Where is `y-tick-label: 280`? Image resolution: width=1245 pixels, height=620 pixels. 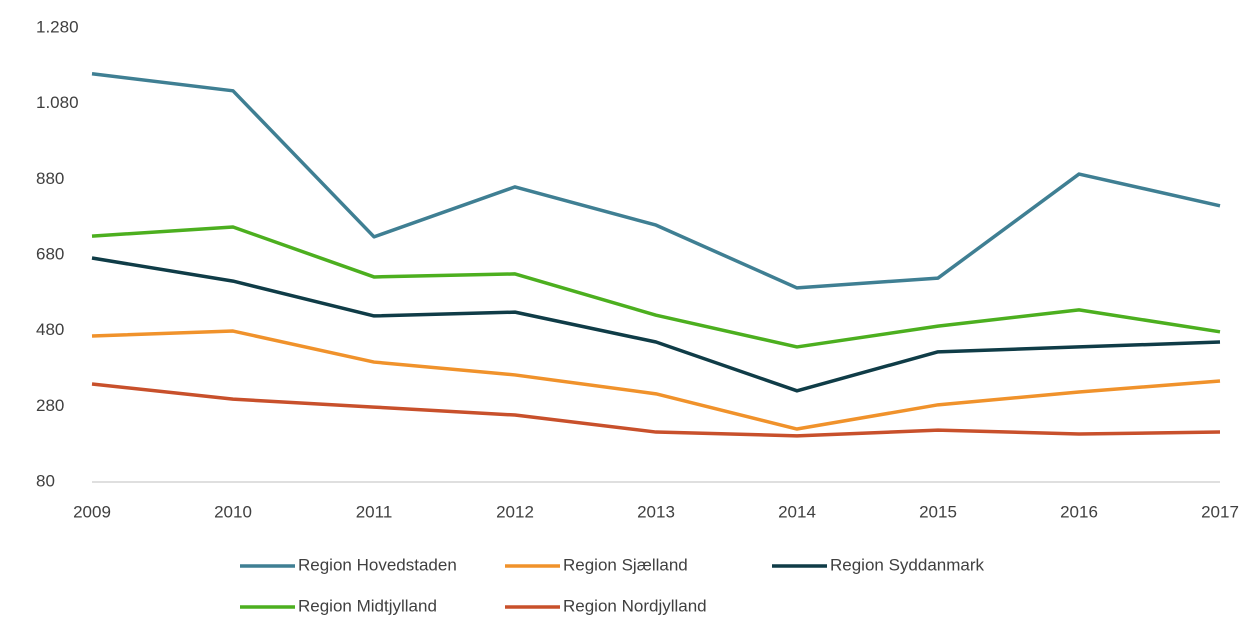
y-tick-label: 280 is located at coordinates (50, 405).